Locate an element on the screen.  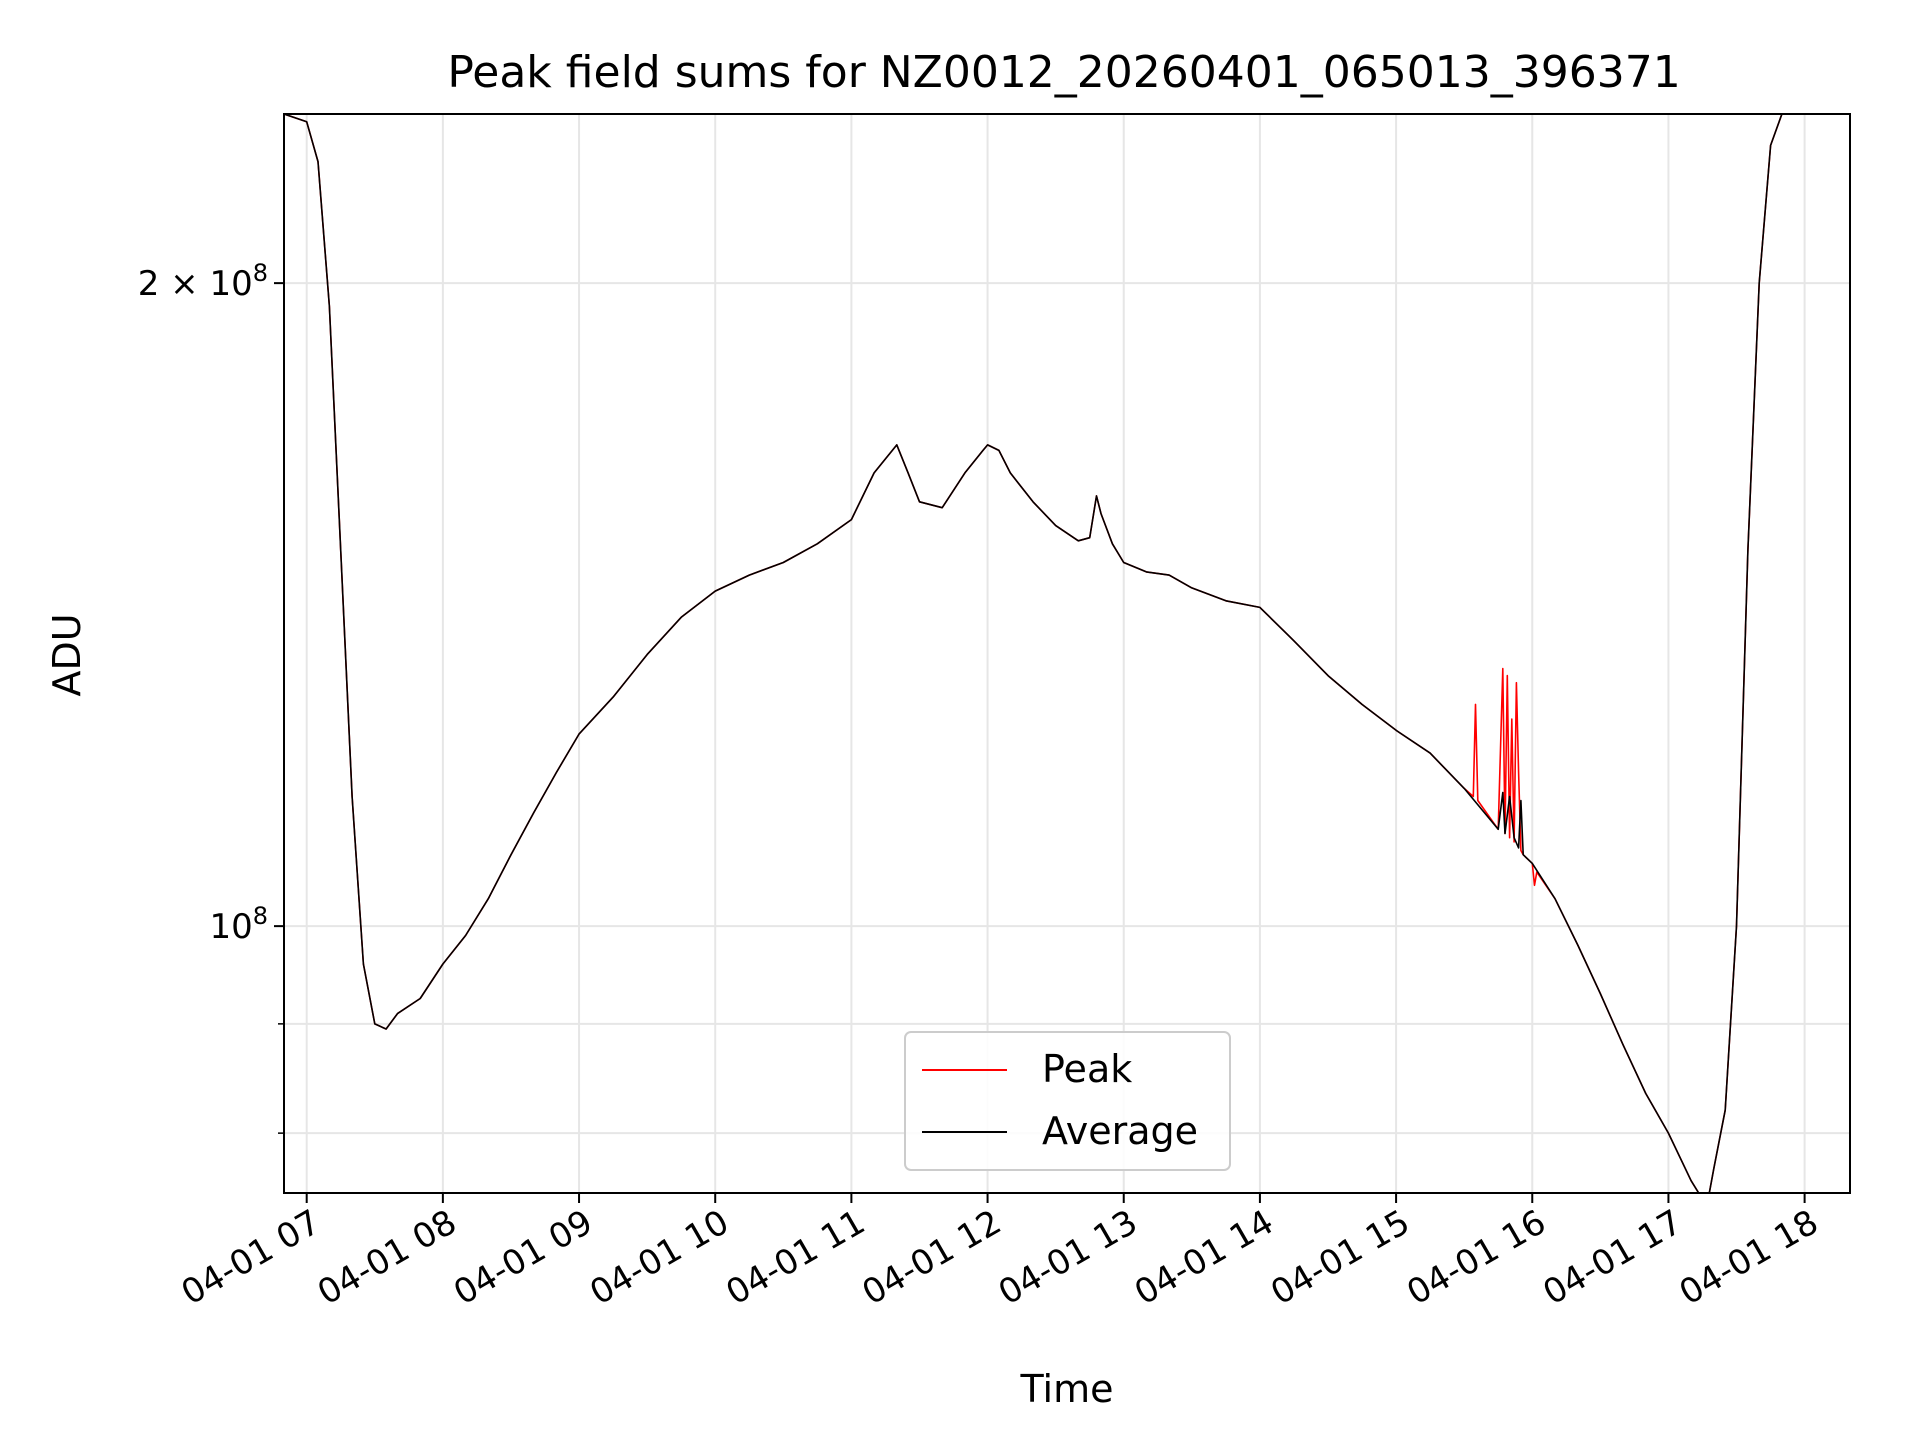
y-tick-label: 108 is located at coordinates (238, 924).